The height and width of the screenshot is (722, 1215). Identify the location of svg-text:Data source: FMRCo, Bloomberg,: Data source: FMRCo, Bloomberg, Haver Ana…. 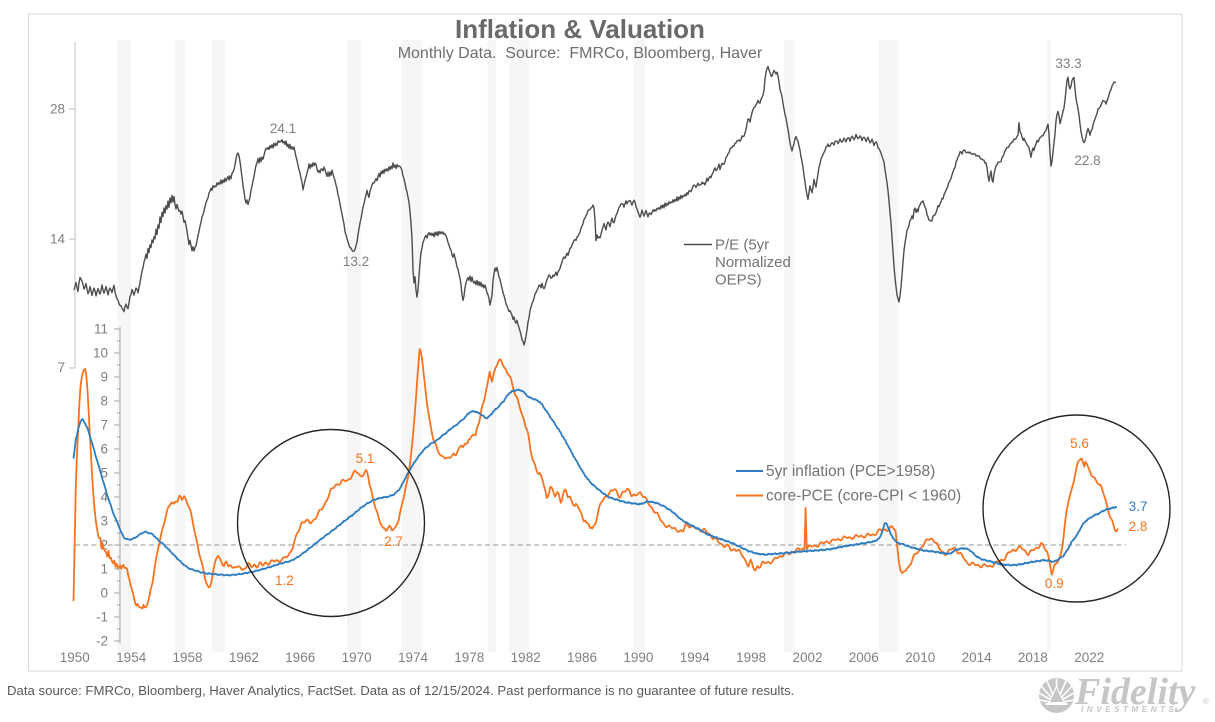
(400, 690).